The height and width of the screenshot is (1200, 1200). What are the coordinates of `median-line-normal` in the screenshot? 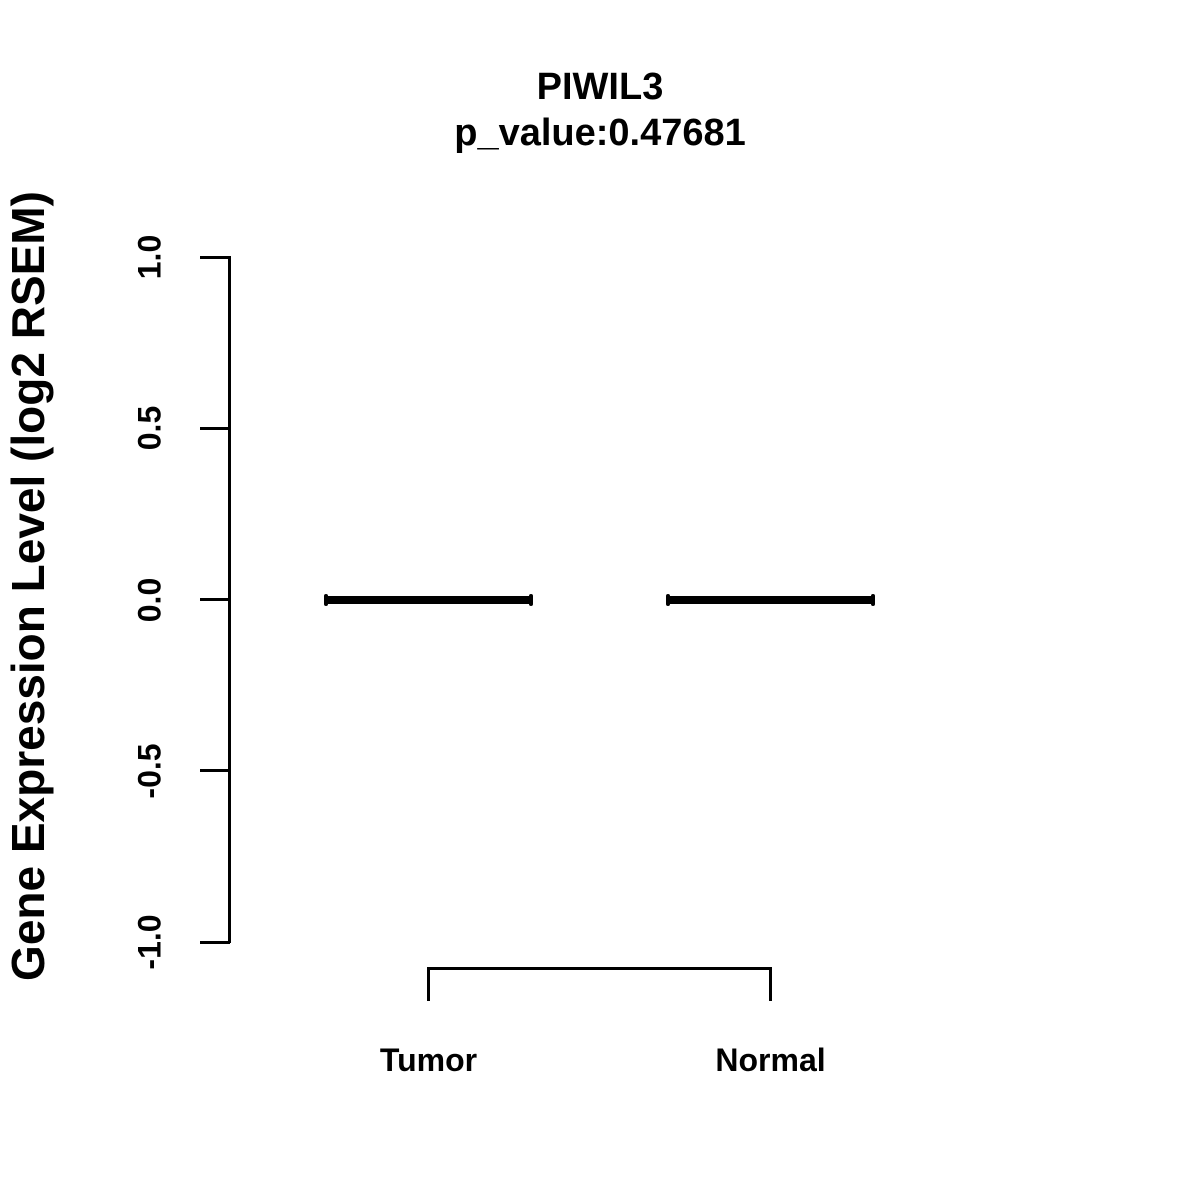 It's located at (770, 599).